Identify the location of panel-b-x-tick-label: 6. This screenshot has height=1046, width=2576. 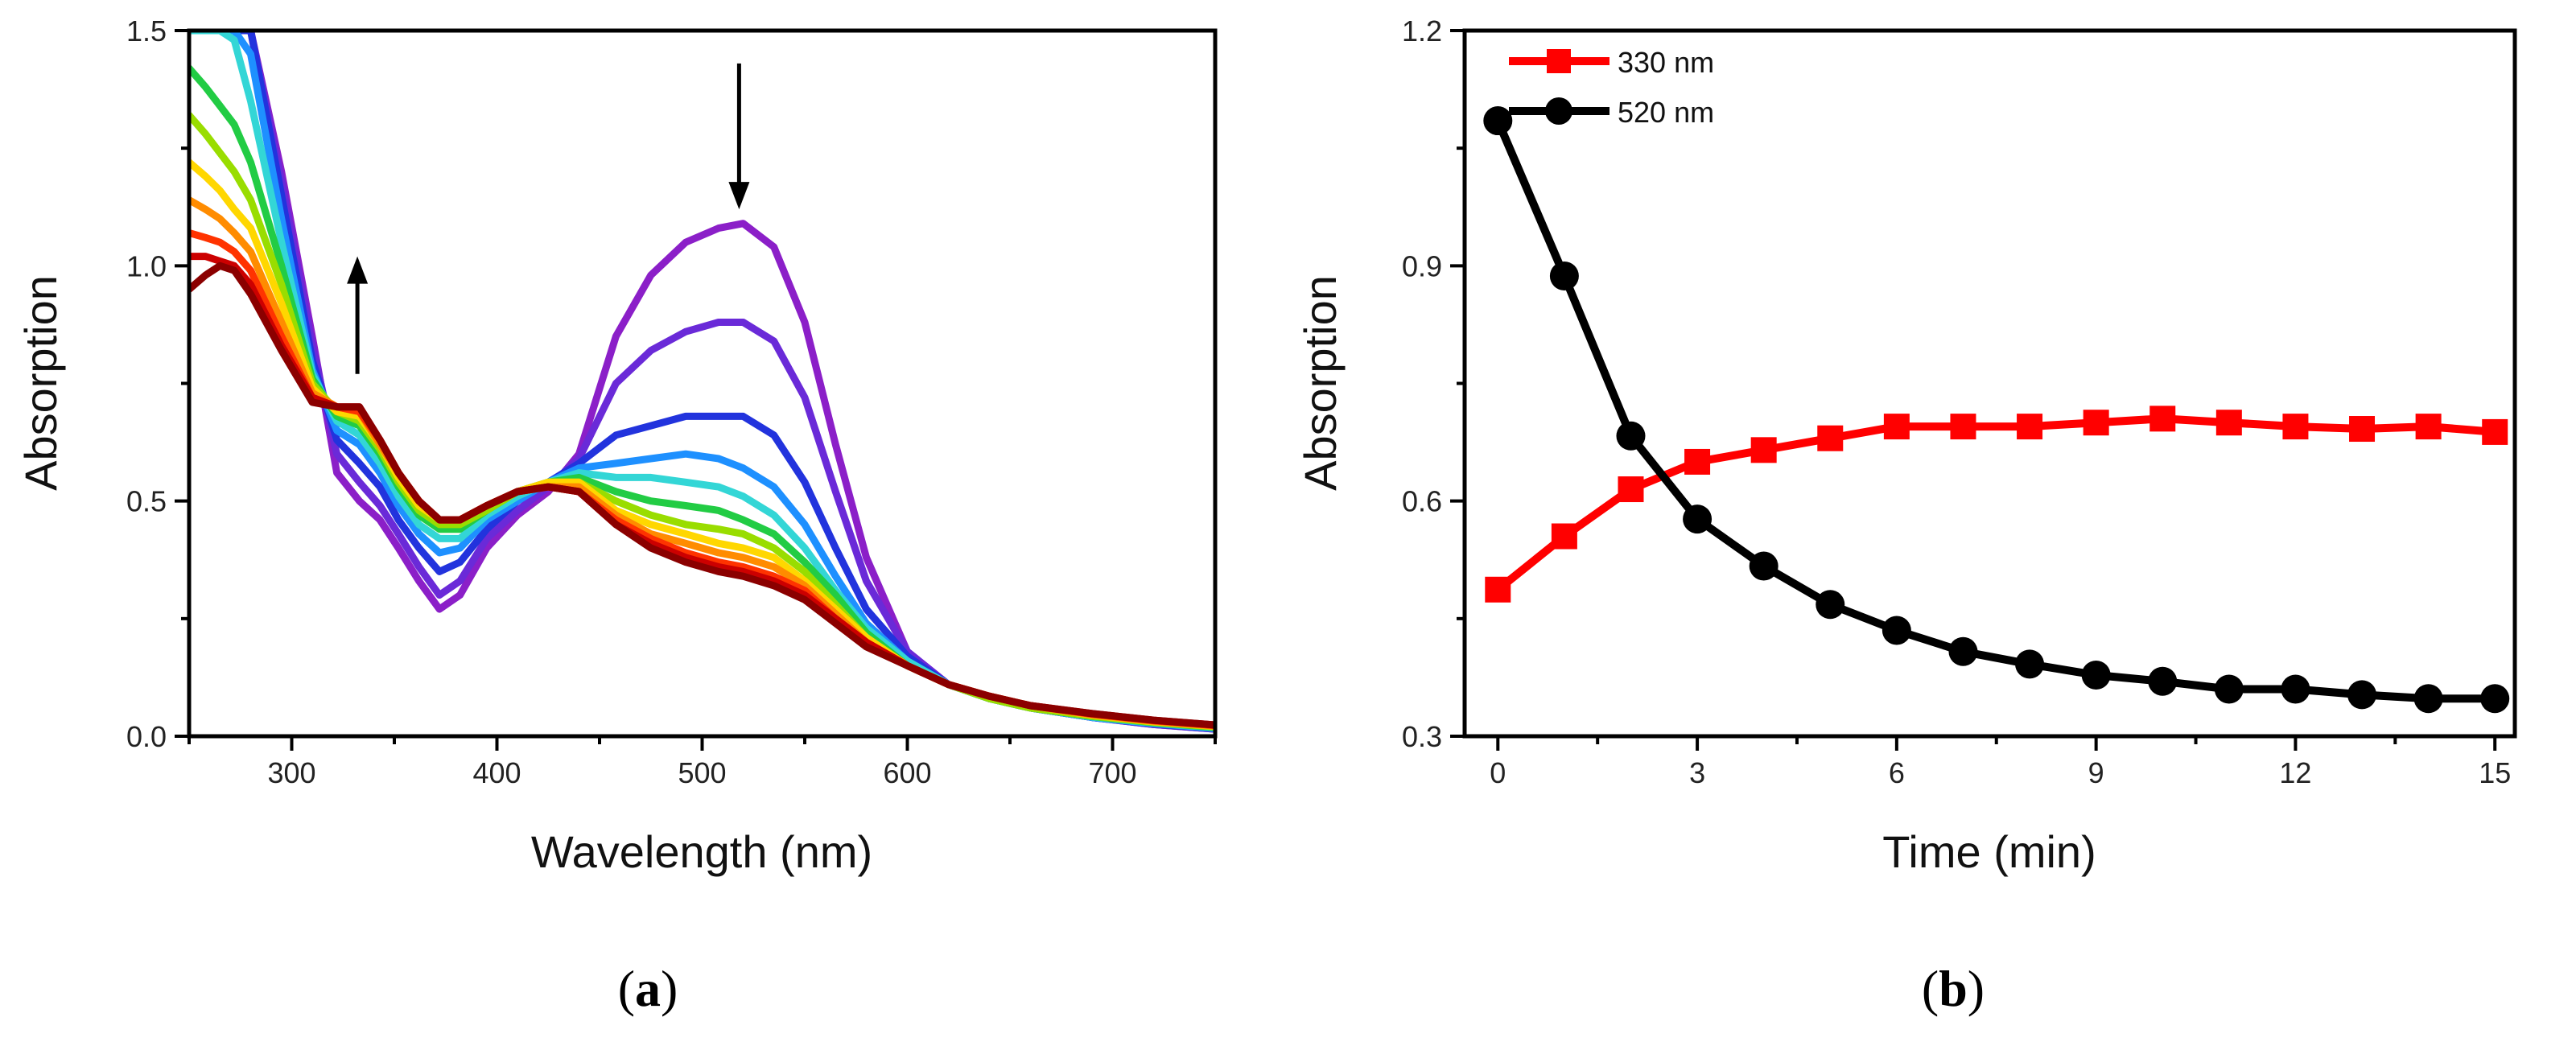
(1897, 772).